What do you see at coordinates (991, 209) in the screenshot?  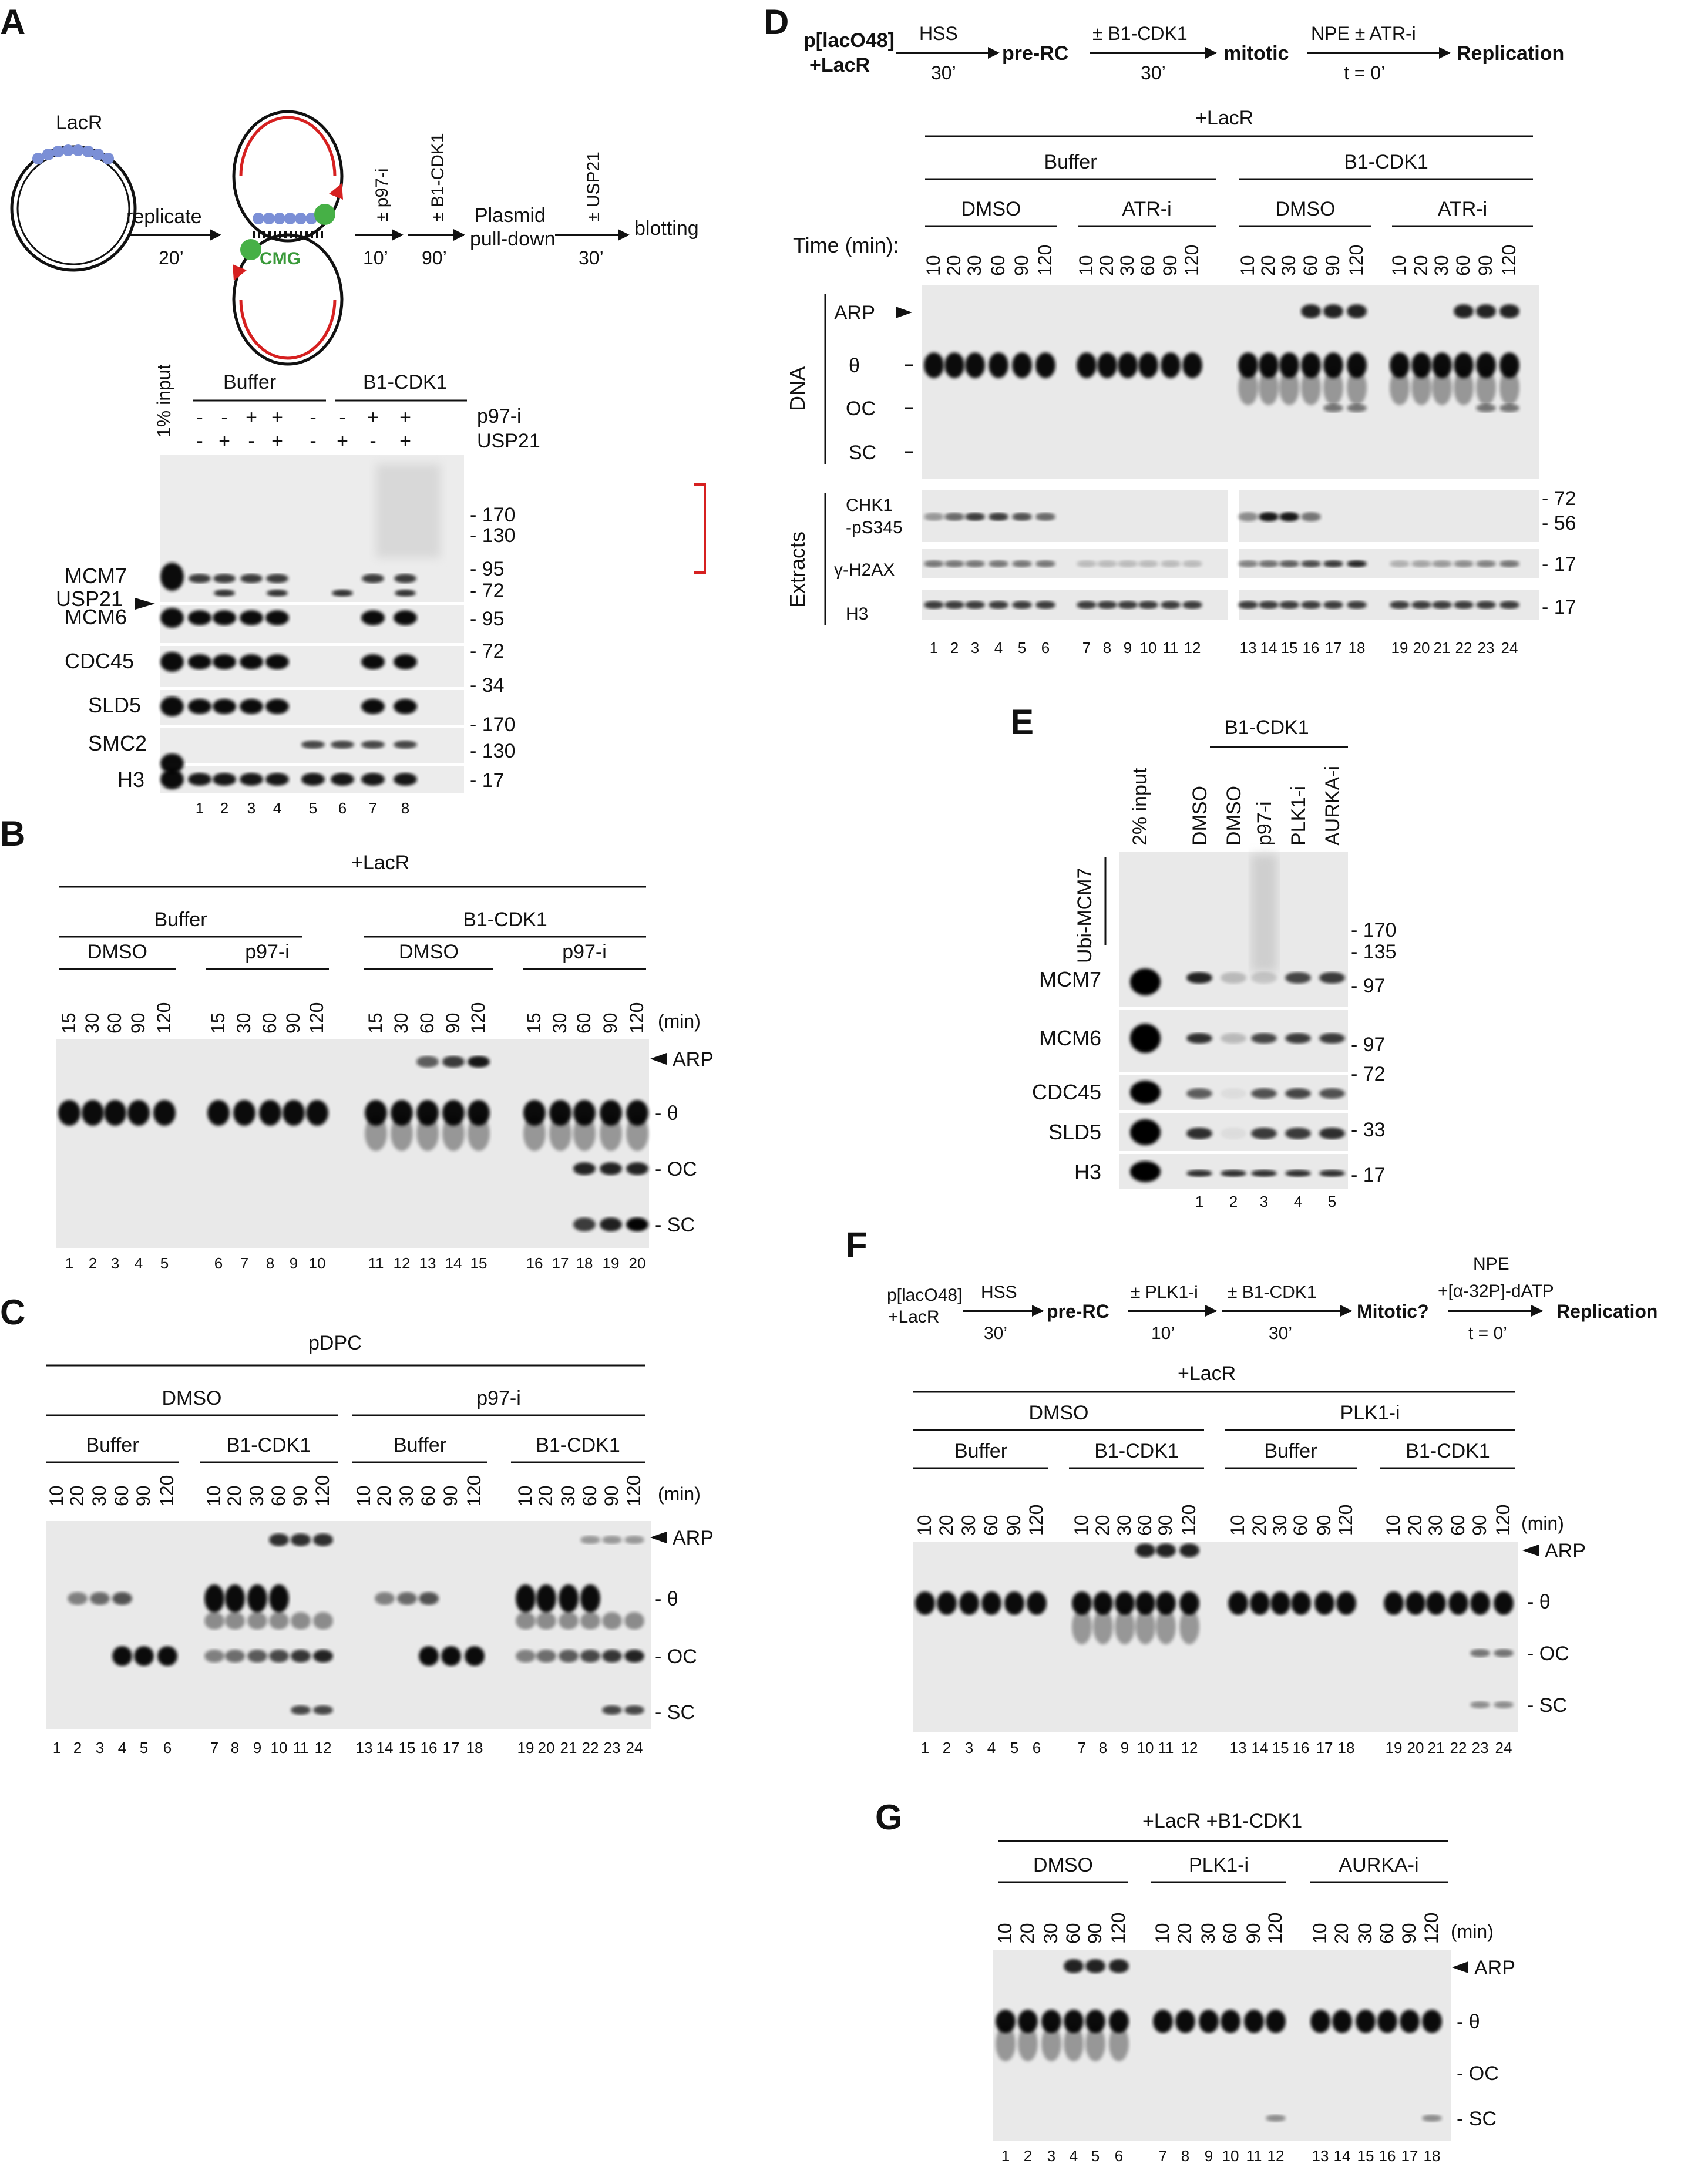 I see `subgroup-label: DMSO` at bounding box center [991, 209].